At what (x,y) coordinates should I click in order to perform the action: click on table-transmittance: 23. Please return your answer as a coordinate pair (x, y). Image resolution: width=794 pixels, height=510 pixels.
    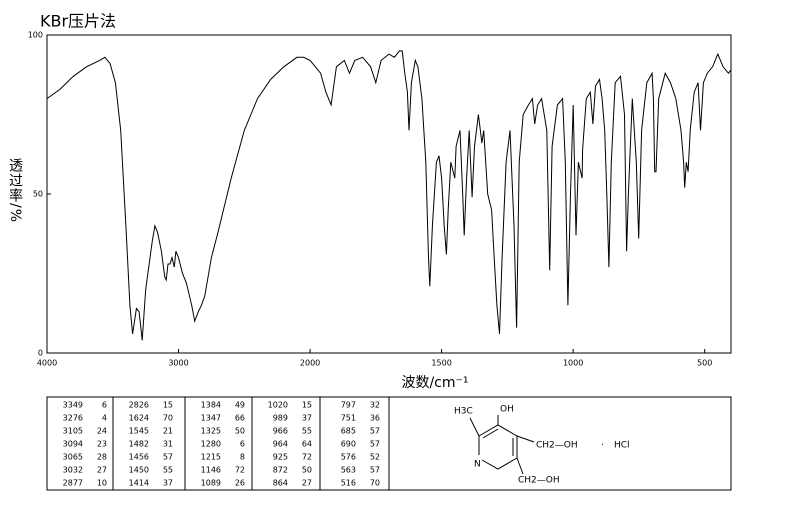
    Looking at the image, I should click on (102, 444).